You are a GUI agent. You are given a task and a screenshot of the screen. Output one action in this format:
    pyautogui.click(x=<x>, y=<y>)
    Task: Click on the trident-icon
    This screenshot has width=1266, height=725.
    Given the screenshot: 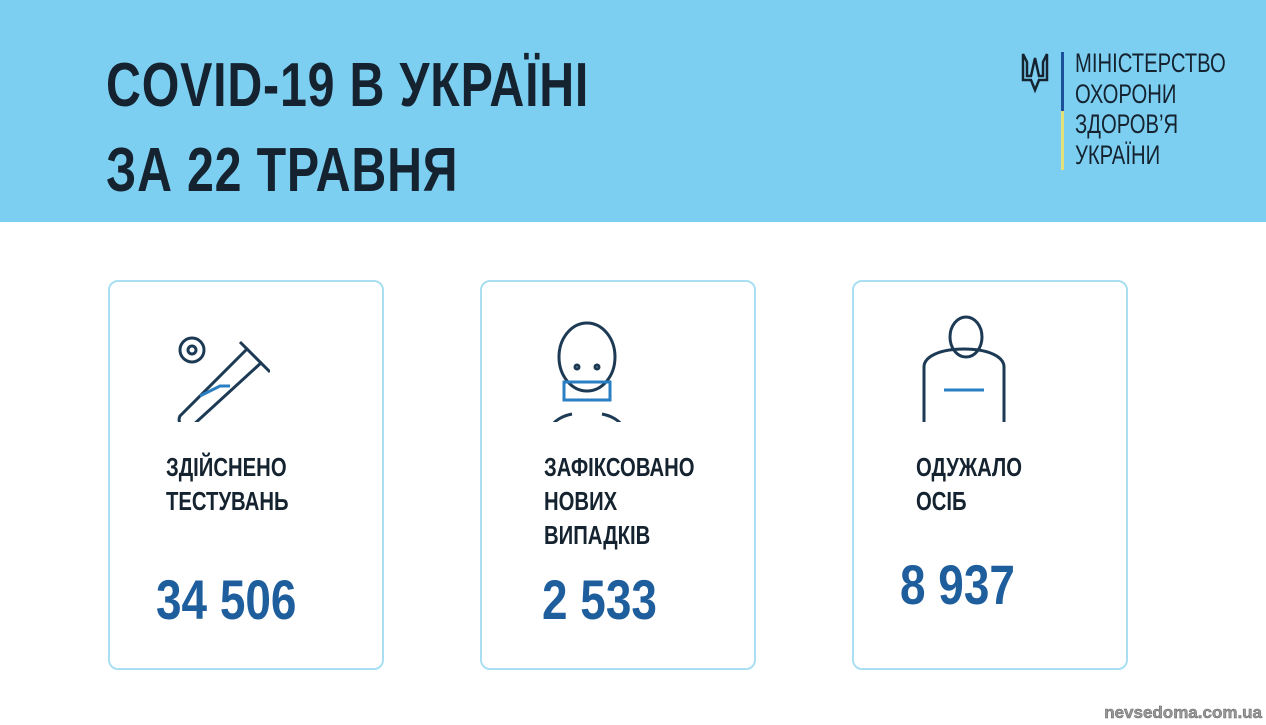 What is the action you would take?
    pyautogui.click(x=1035, y=73)
    